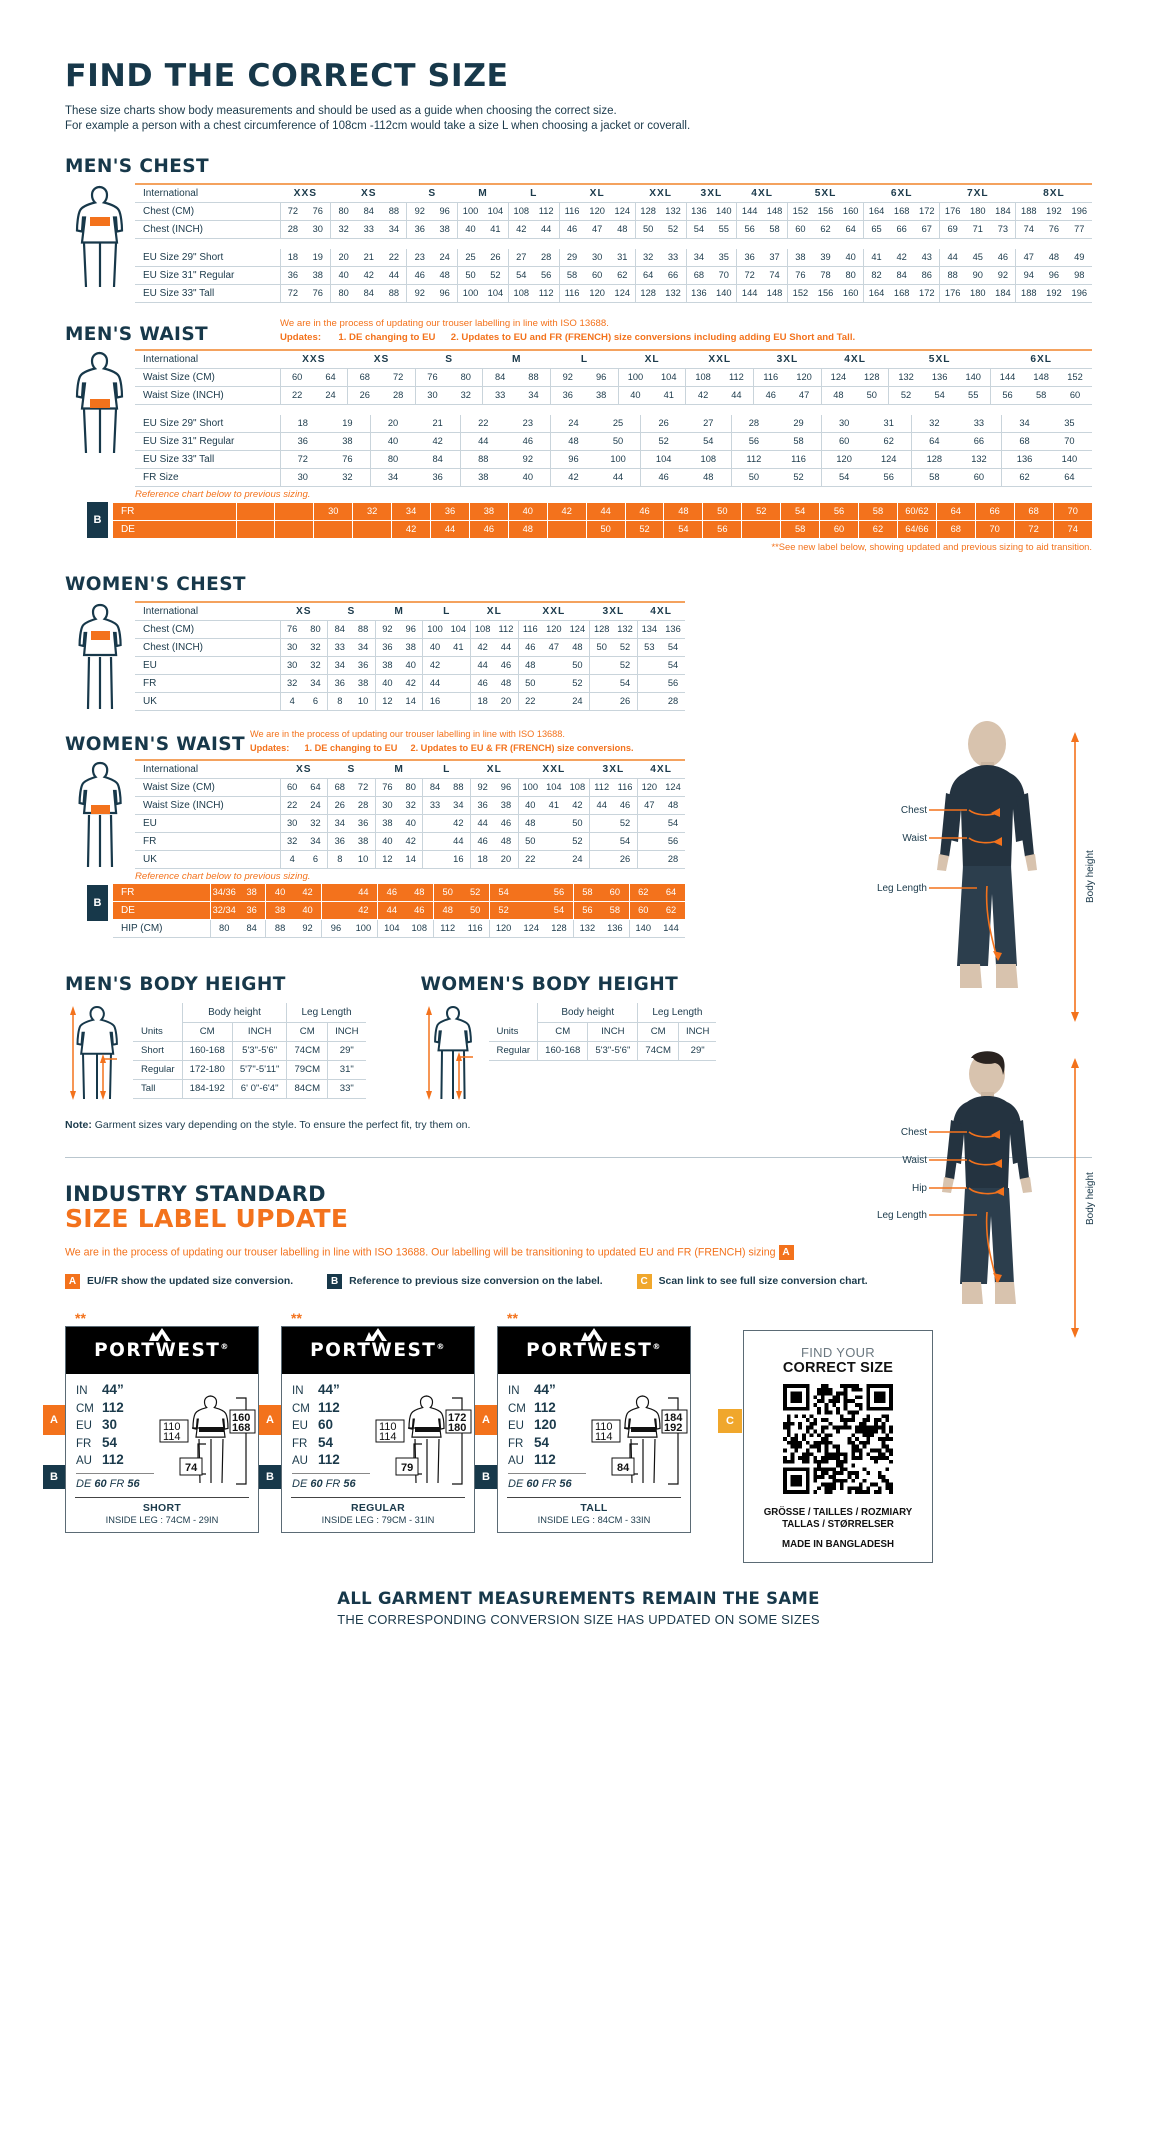  I want to click on body-height-sub-header: Units CM INCH CM INCH, so click(249, 1032).